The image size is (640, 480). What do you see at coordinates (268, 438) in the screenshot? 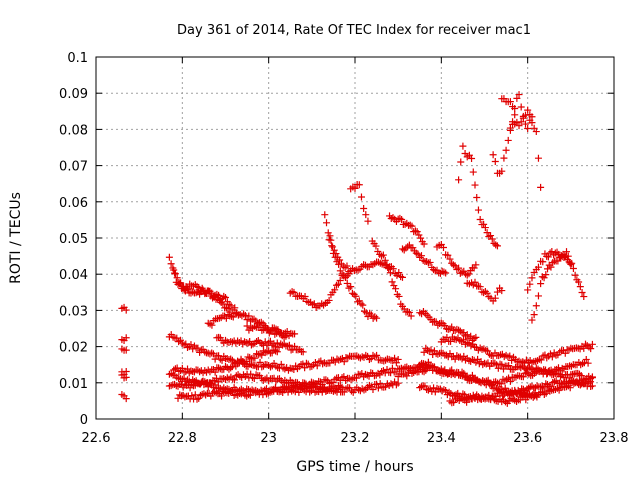
I see `x-tick-label: 23` at bounding box center [268, 438].